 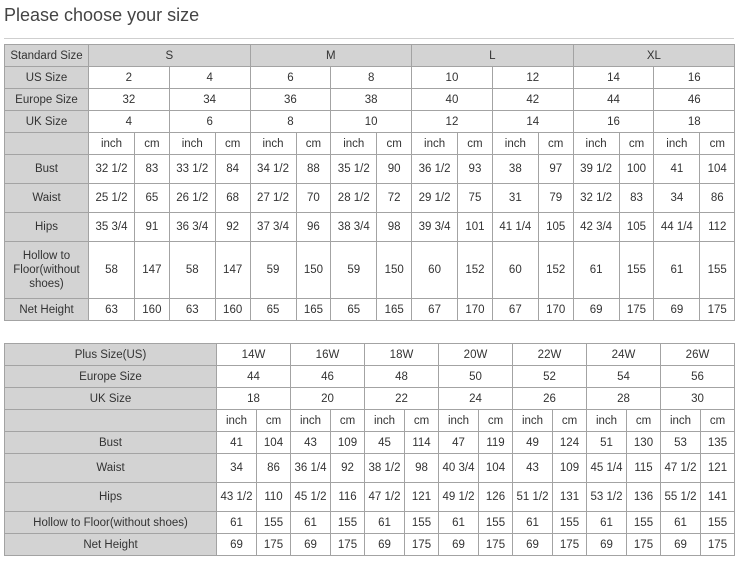 What do you see at coordinates (152, 270) in the screenshot?
I see `size-cell: 147` at bounding box center [152, 270].